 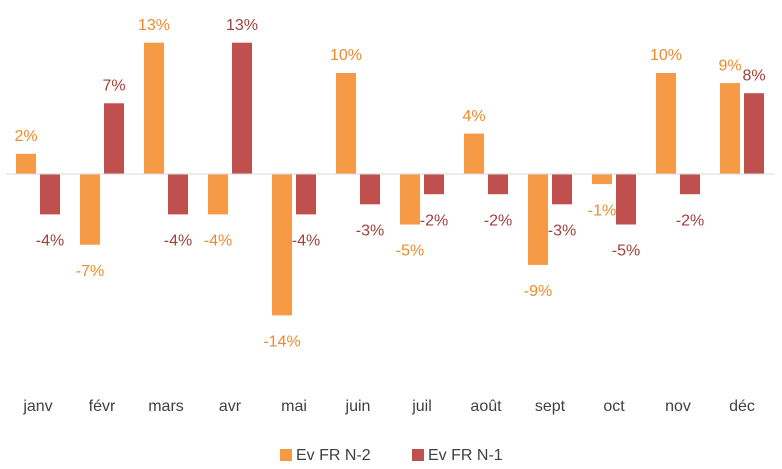 I want to click on x-tick-label: déc, so click(x=742, y=406).